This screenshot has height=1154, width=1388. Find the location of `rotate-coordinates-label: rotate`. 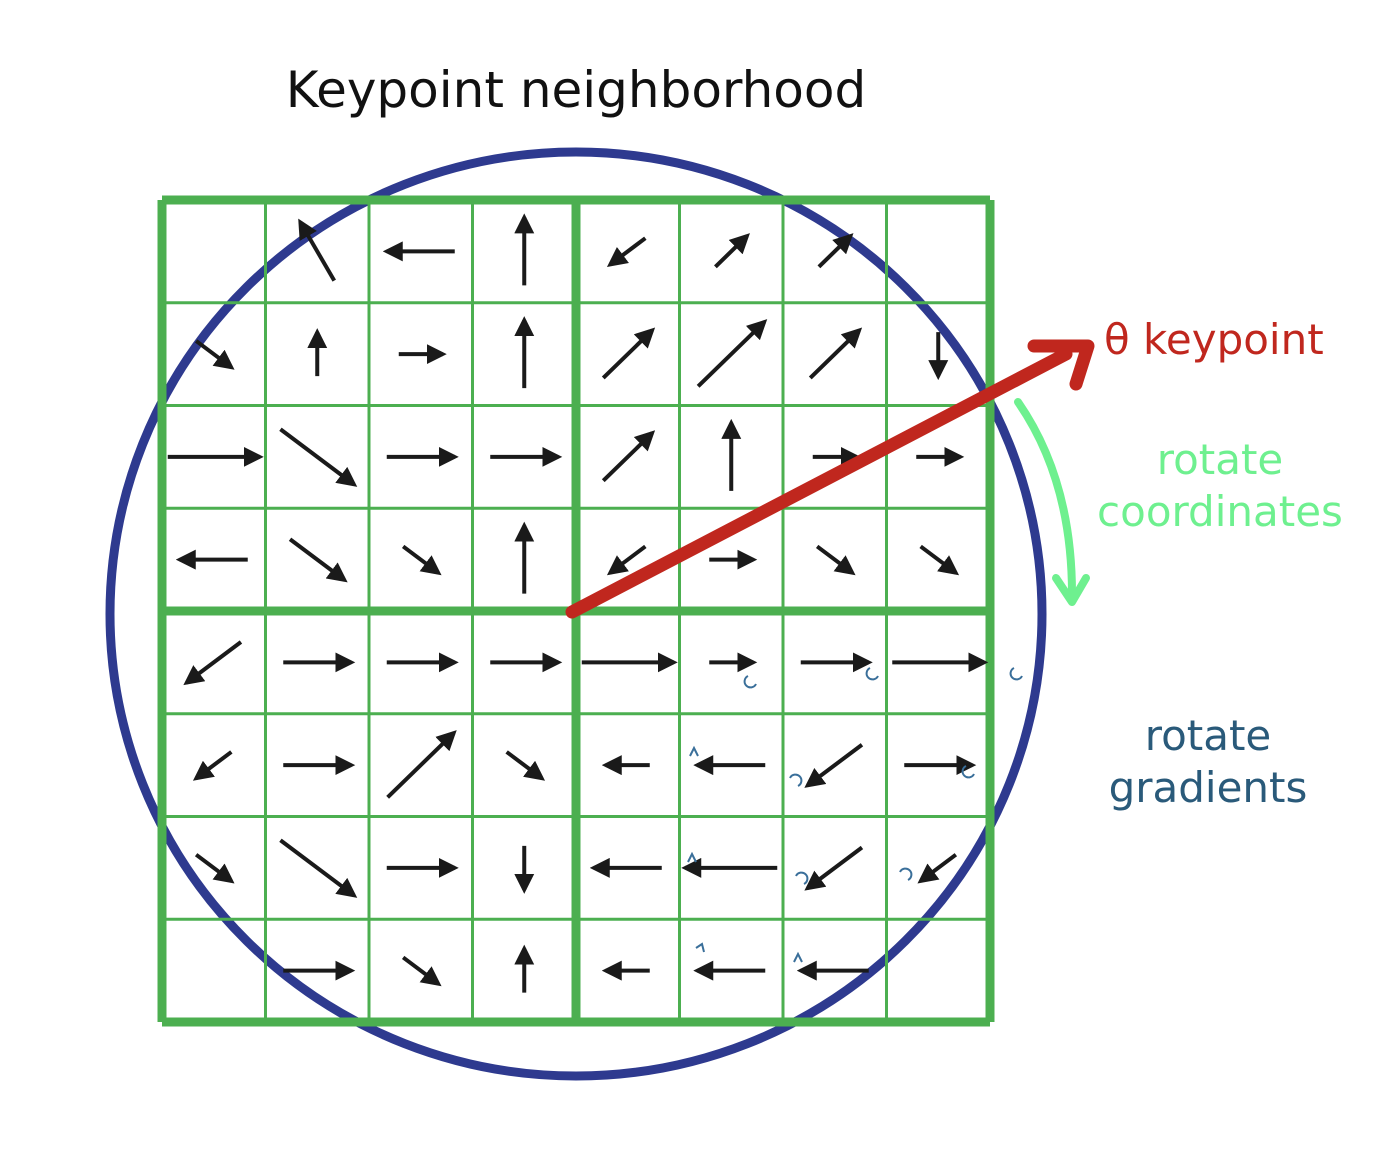

rotate-coordinates-label: rotate is located at coordinates (1220, 459).